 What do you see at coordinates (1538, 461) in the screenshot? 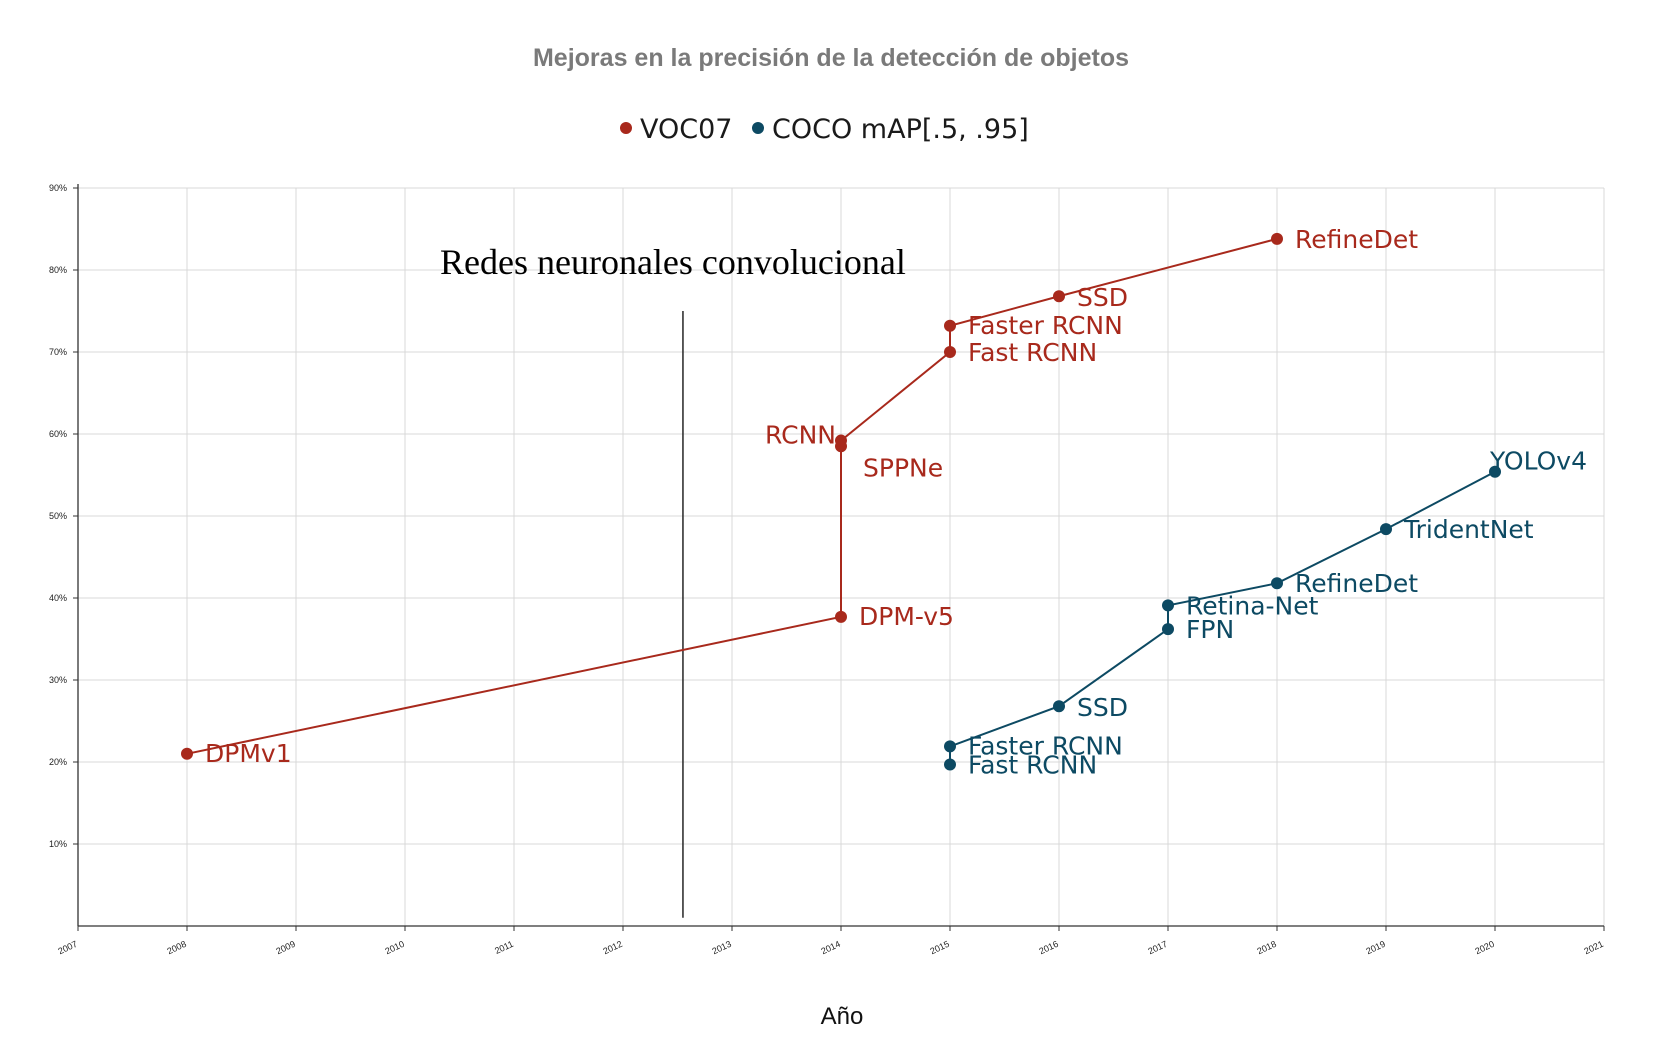
I see `data-label: YOLOv4` at bounding box center [1538, 461].